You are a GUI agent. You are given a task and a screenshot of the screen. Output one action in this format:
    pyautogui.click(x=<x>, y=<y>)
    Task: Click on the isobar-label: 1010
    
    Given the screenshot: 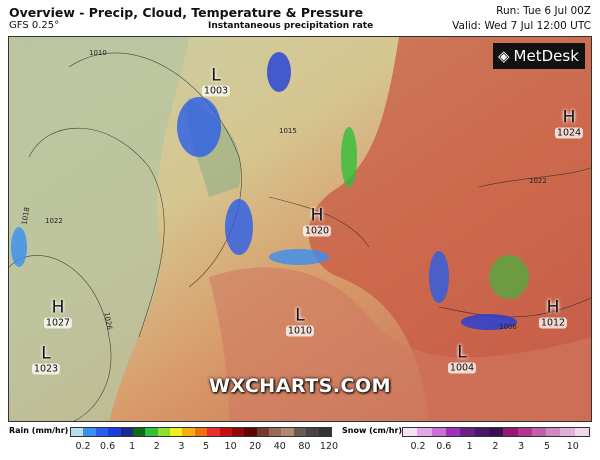 What is the action you would take?
    pyautogui.click(x=98, y=53)
    